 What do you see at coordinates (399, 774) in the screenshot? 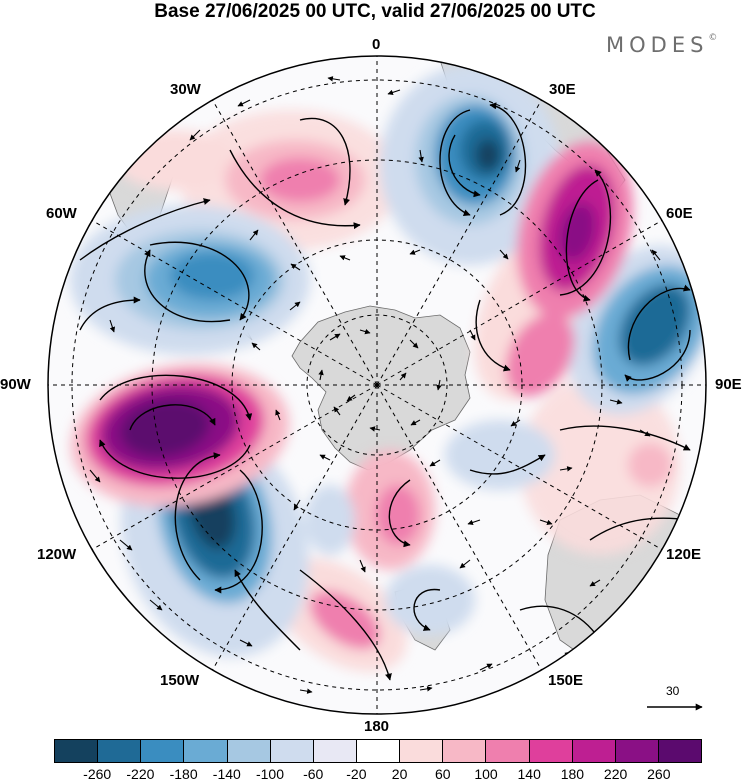
I see `colorbar-tick-label: 20` at bounding box center [399, 774].